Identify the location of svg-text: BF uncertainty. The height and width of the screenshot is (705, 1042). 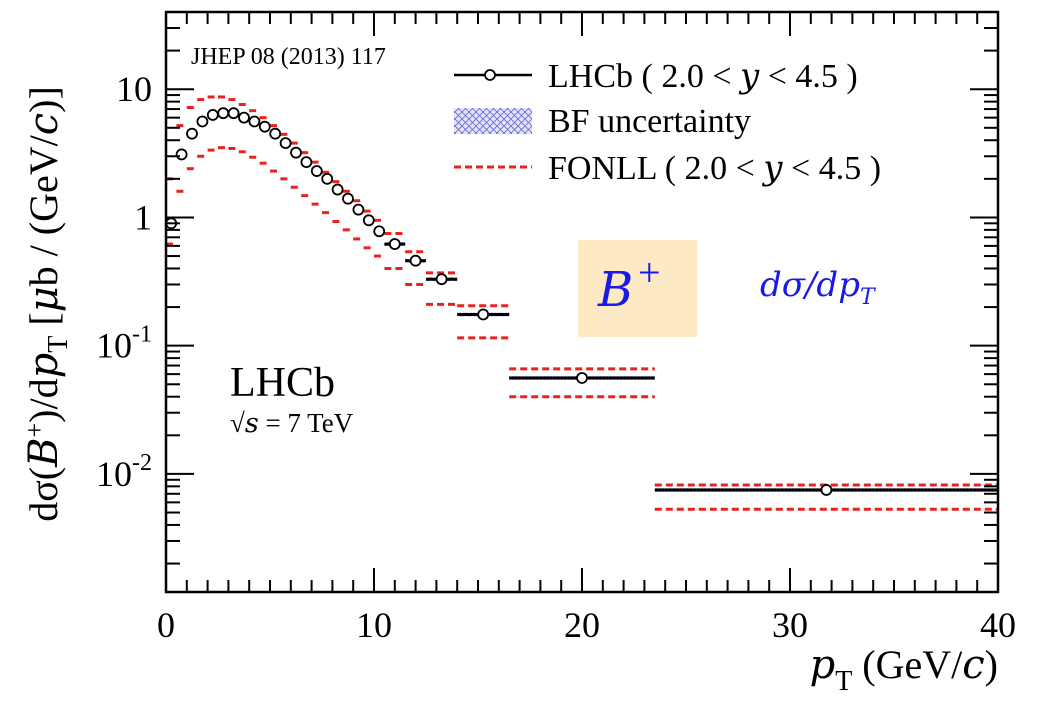
(649, 121).